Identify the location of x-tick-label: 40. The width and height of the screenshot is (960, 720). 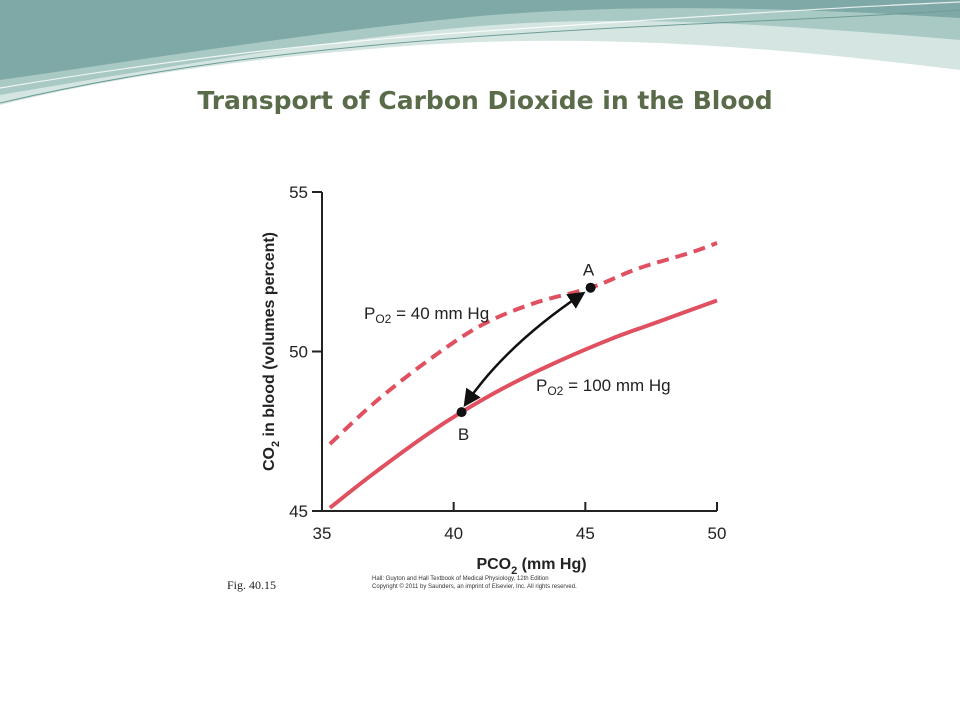
(453, 533).